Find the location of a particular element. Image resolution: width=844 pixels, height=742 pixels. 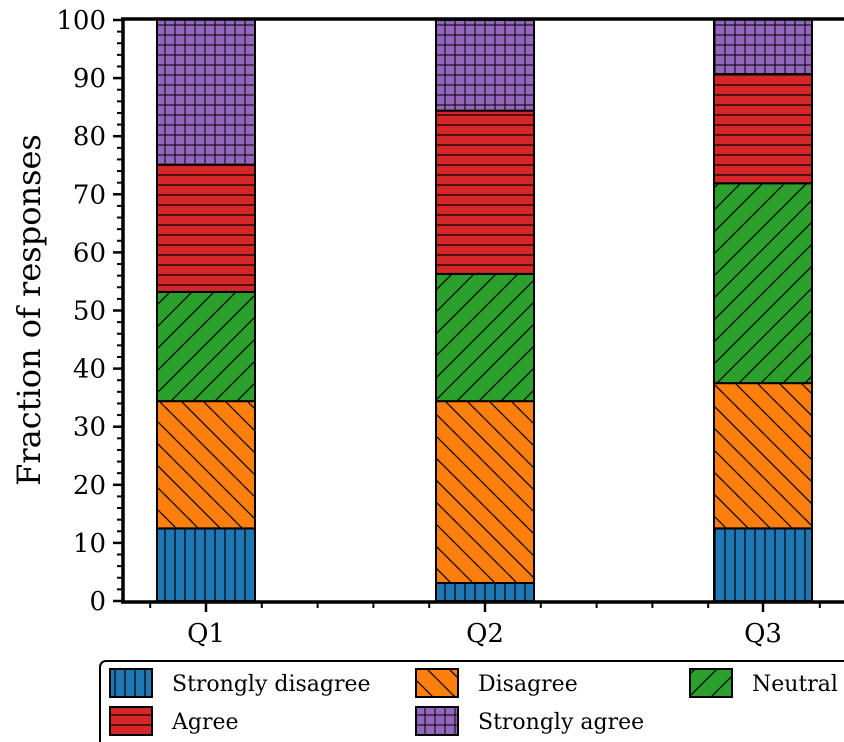

bar-hatch-q1-agree is located at coordinates (206, 228).